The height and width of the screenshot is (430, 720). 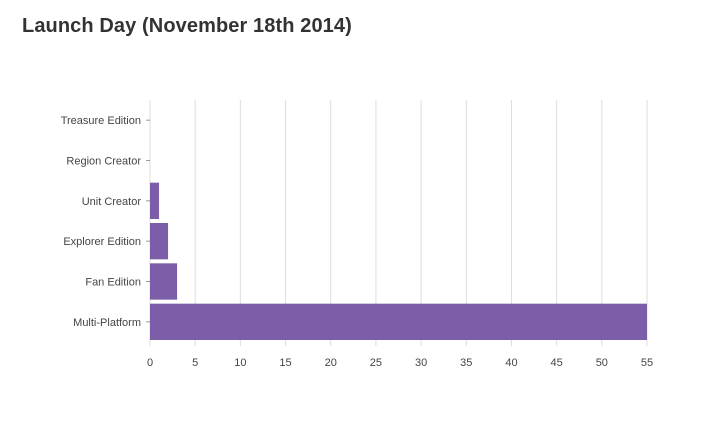 What do you see at coordinates (331, 363) in the screenshot?
I see `x-tick-label: 20` at bounding box center [331, 363].